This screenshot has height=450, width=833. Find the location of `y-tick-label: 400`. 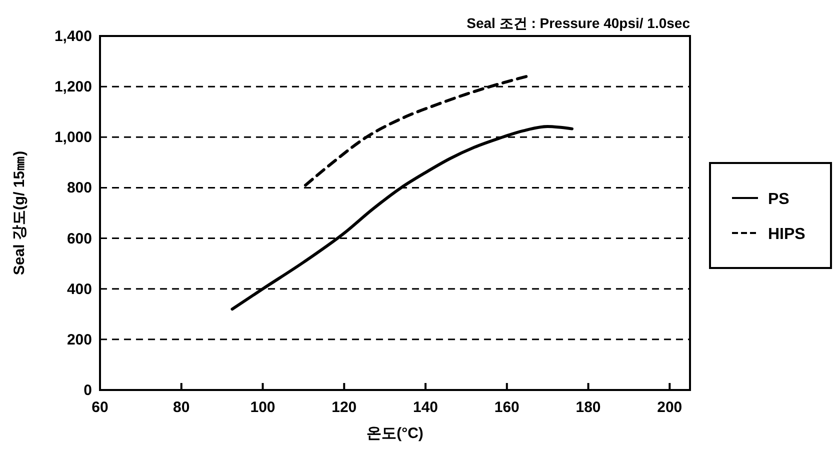

y-tick-label: 400 is located at coordinates (79, 289).